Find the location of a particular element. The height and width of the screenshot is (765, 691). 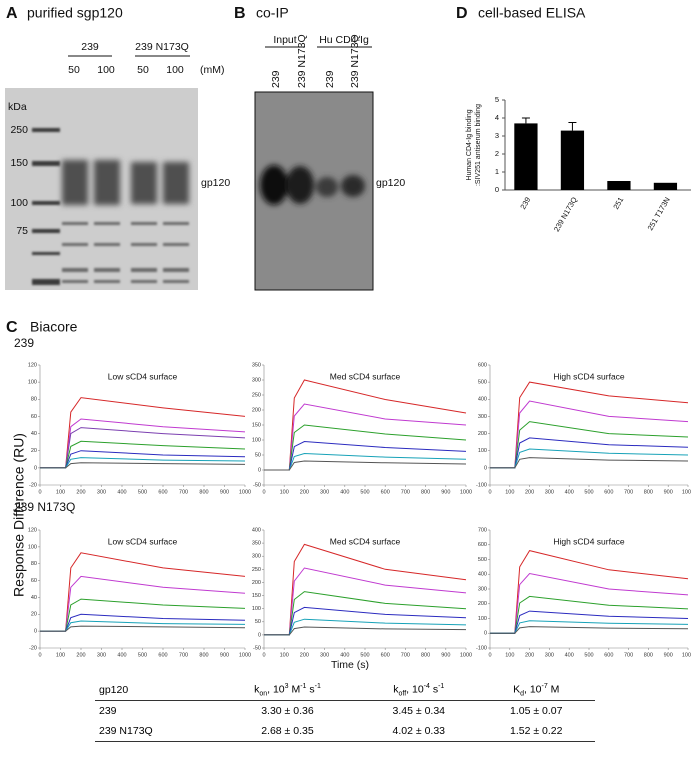

y-tick-label: 60 is located at coordinates (34, 417).